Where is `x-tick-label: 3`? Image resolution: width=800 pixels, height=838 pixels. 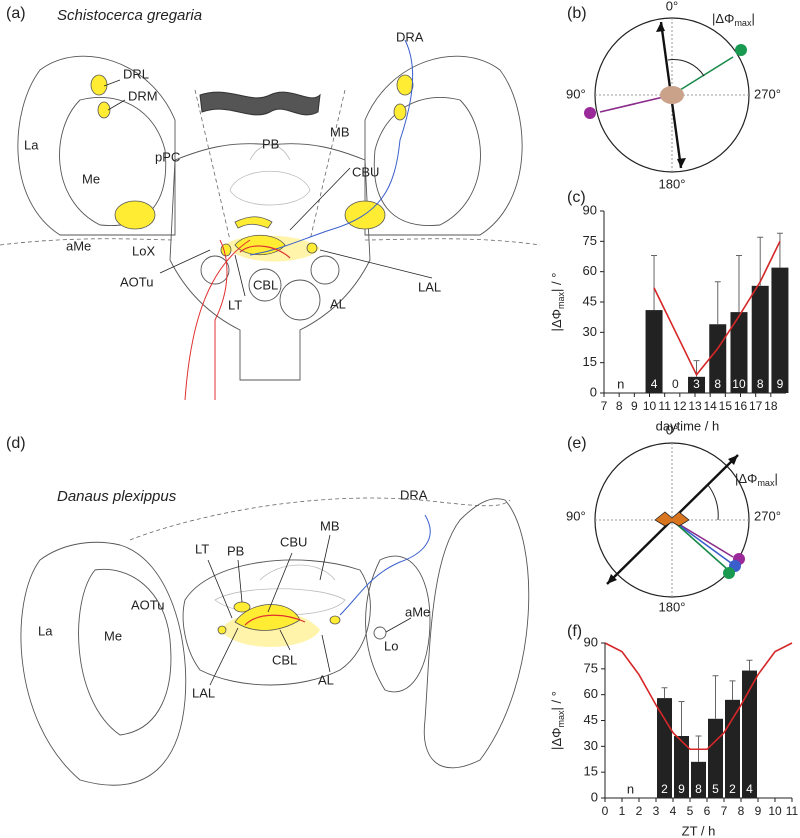
x-tick-label: 3 is located at coordinates (656, 811).